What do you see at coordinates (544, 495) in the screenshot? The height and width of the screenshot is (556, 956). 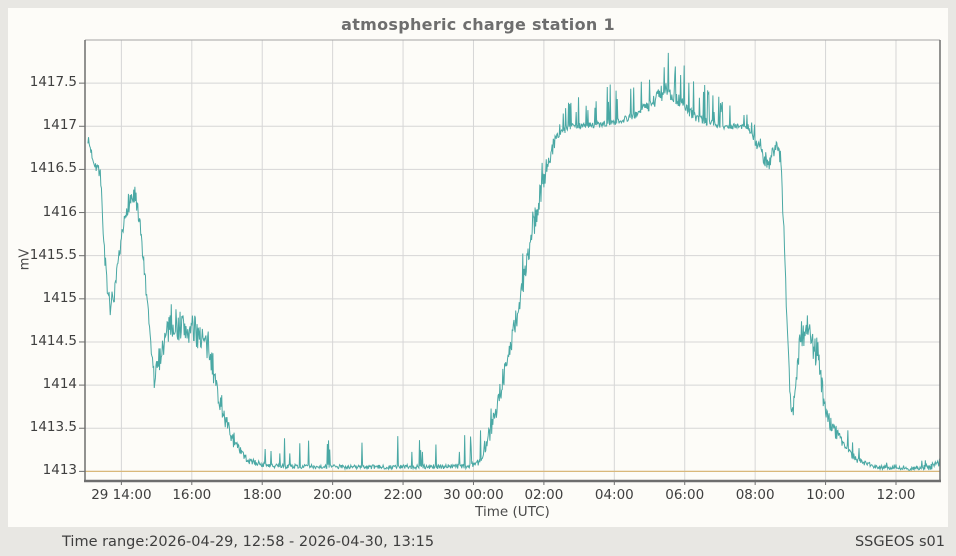 I see `x-tick-label: 02:00` at bounding box center [544, 495].